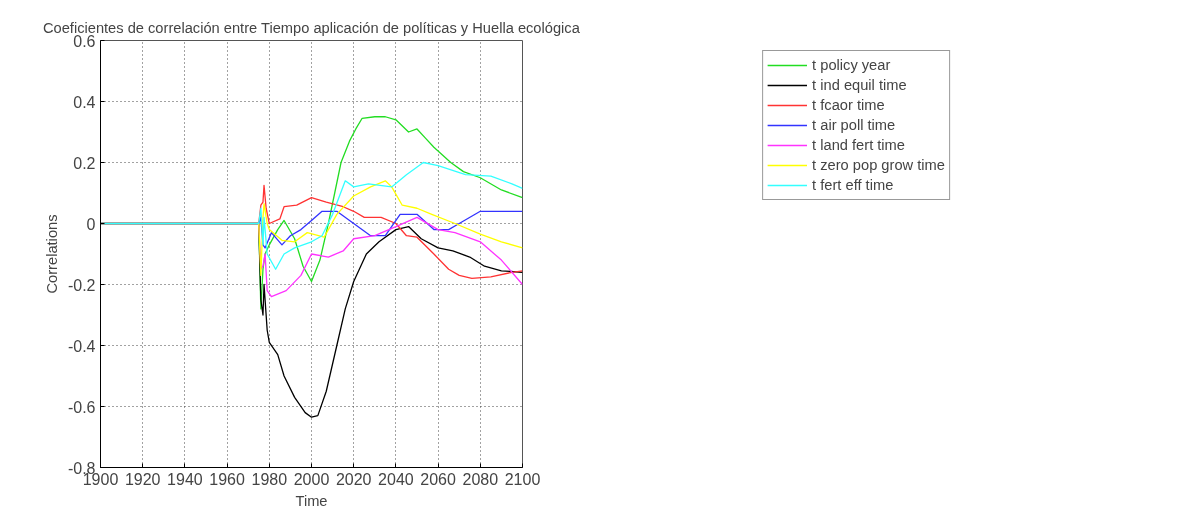 The height and width of the screenshot is (518, 1196). What do you see at coordinates (853, 185) in the screenshot?
I see `legend-label: t fert eff time` at bounding box center [853, 185].